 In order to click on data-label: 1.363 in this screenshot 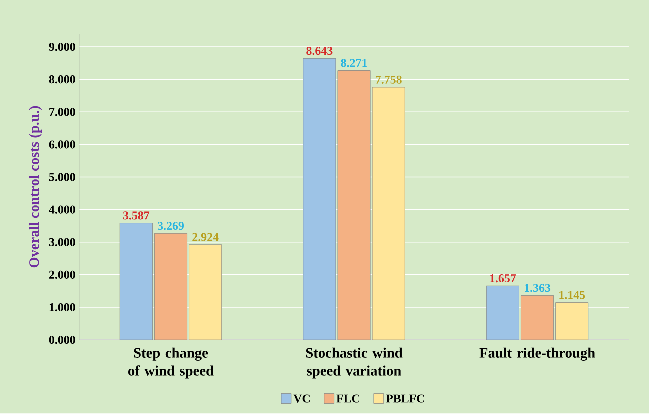, I will do `click(538, 288)`.